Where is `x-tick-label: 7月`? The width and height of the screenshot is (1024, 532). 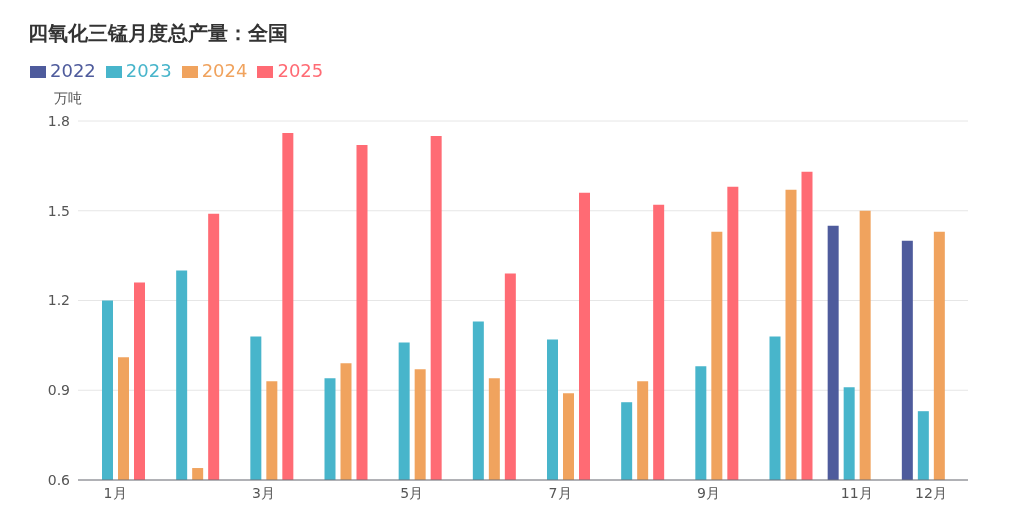
x-tick-label: 7月 is located at coordinates (560, 492).